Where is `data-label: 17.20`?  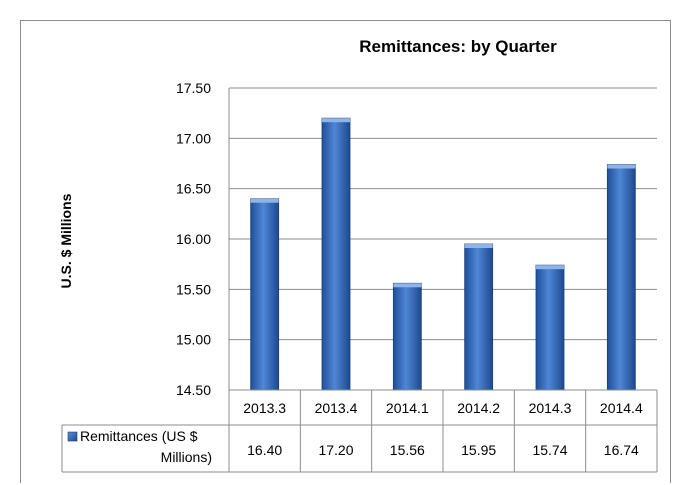
data-label: 17.20 is located at coordinates (335, 450).